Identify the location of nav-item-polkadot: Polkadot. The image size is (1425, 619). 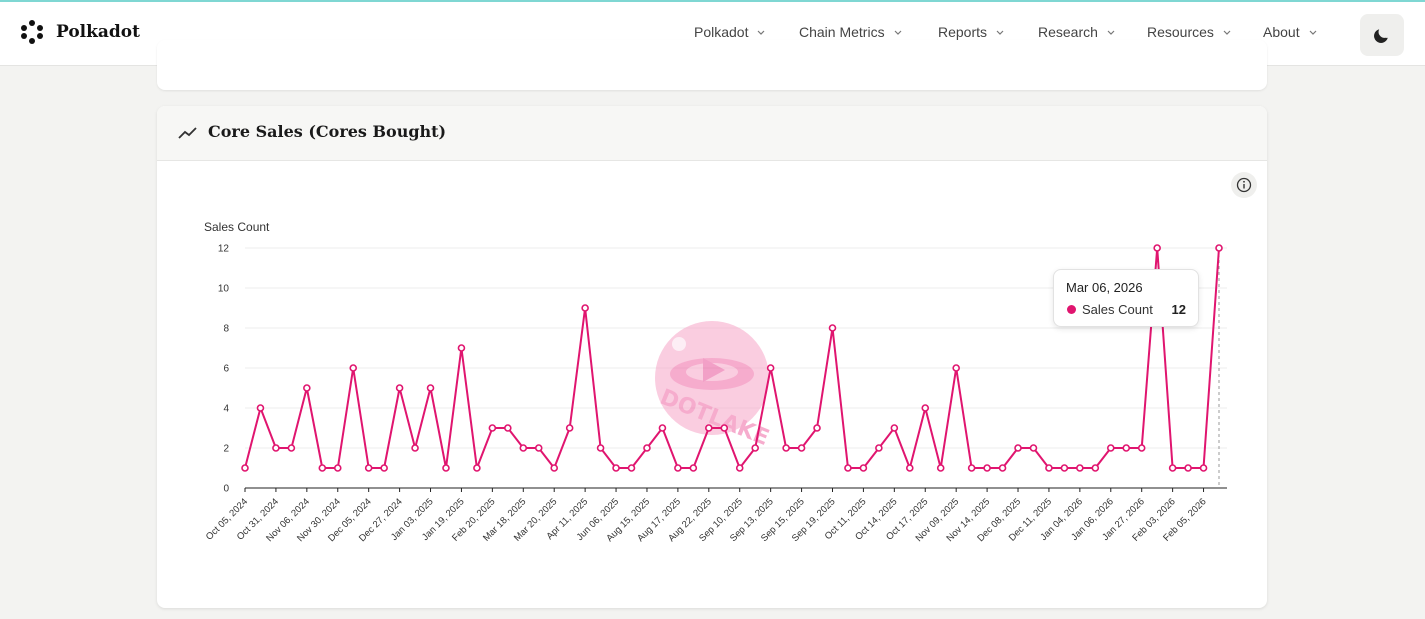
(730, 32).